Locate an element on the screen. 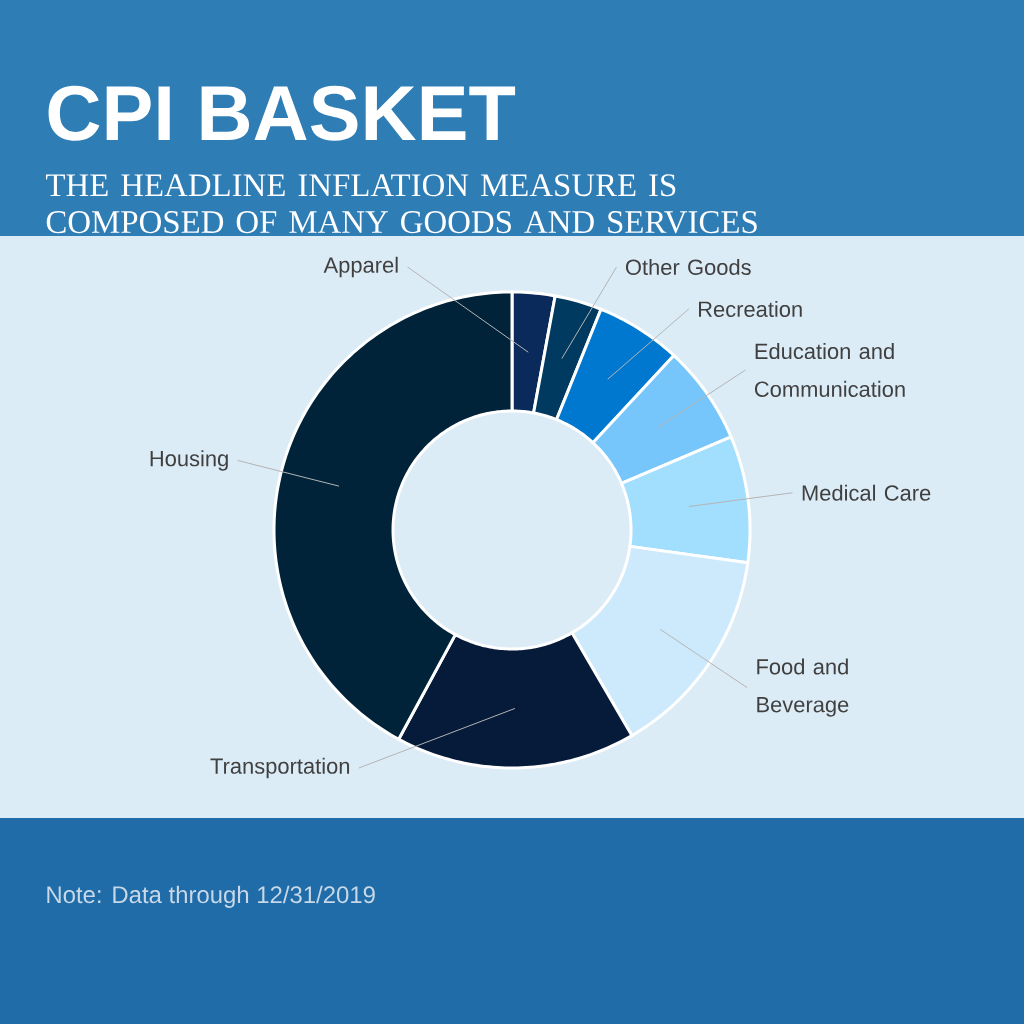 This screenshot has height=1024, width=1024. slice-label: Recreation is located at coordinates (750, 309).